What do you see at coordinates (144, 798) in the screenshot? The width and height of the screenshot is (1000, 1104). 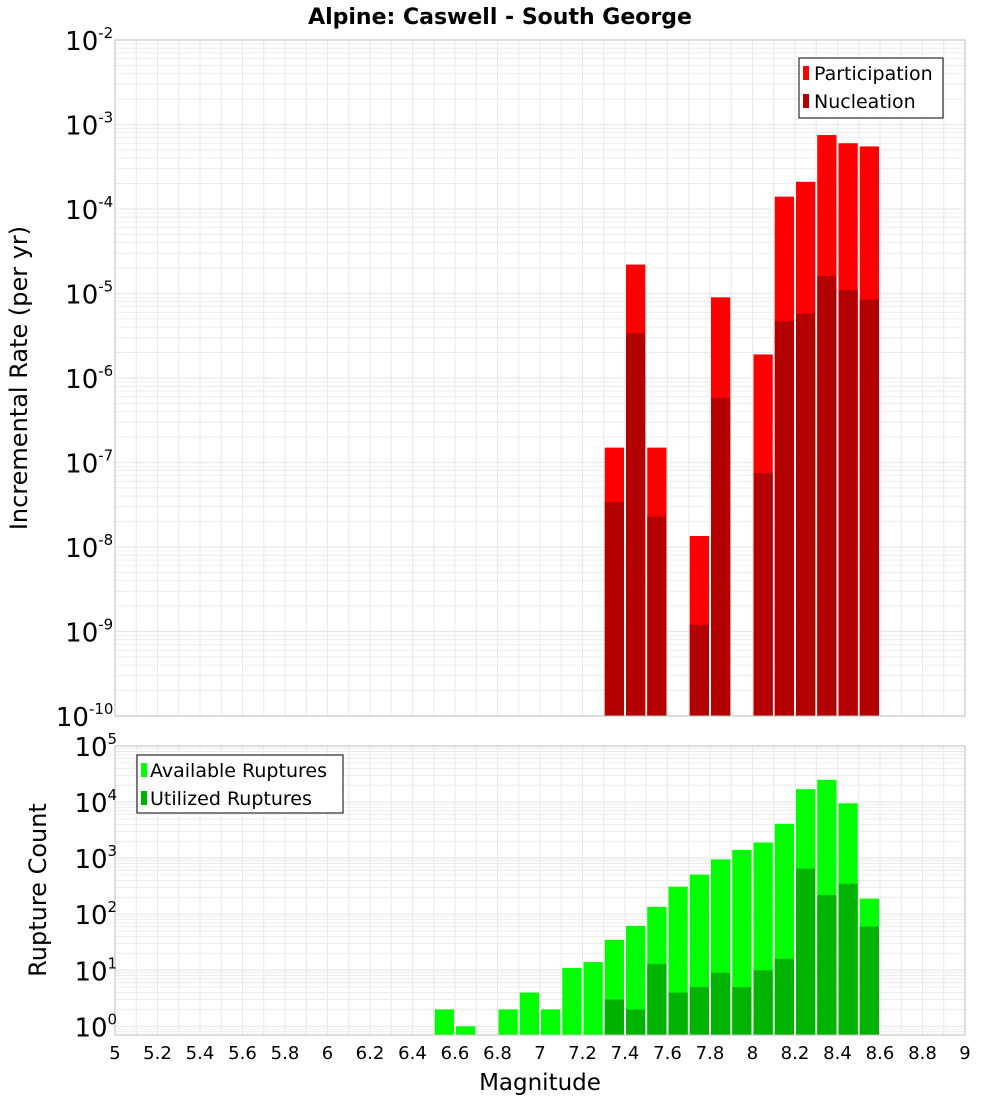 I see `utilized-legend-swatch` at bounding box center [144, 798].